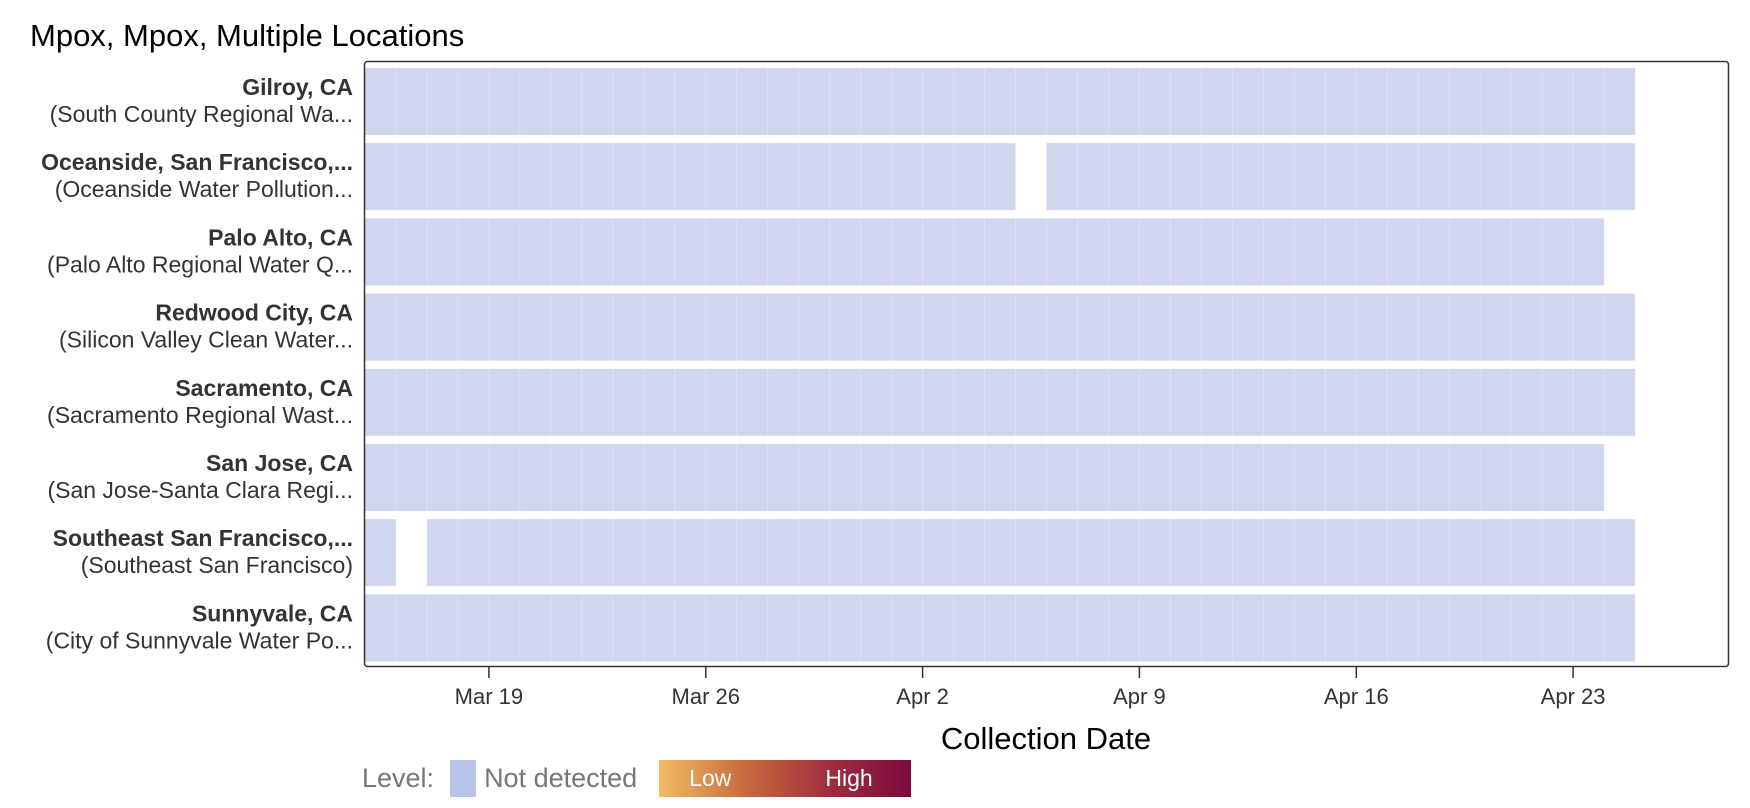  What do you see at coordinates (272, 613) in the screenshot?
I see `row-location-label: Sunnyvale, CA` at bounding box center [272, 613].